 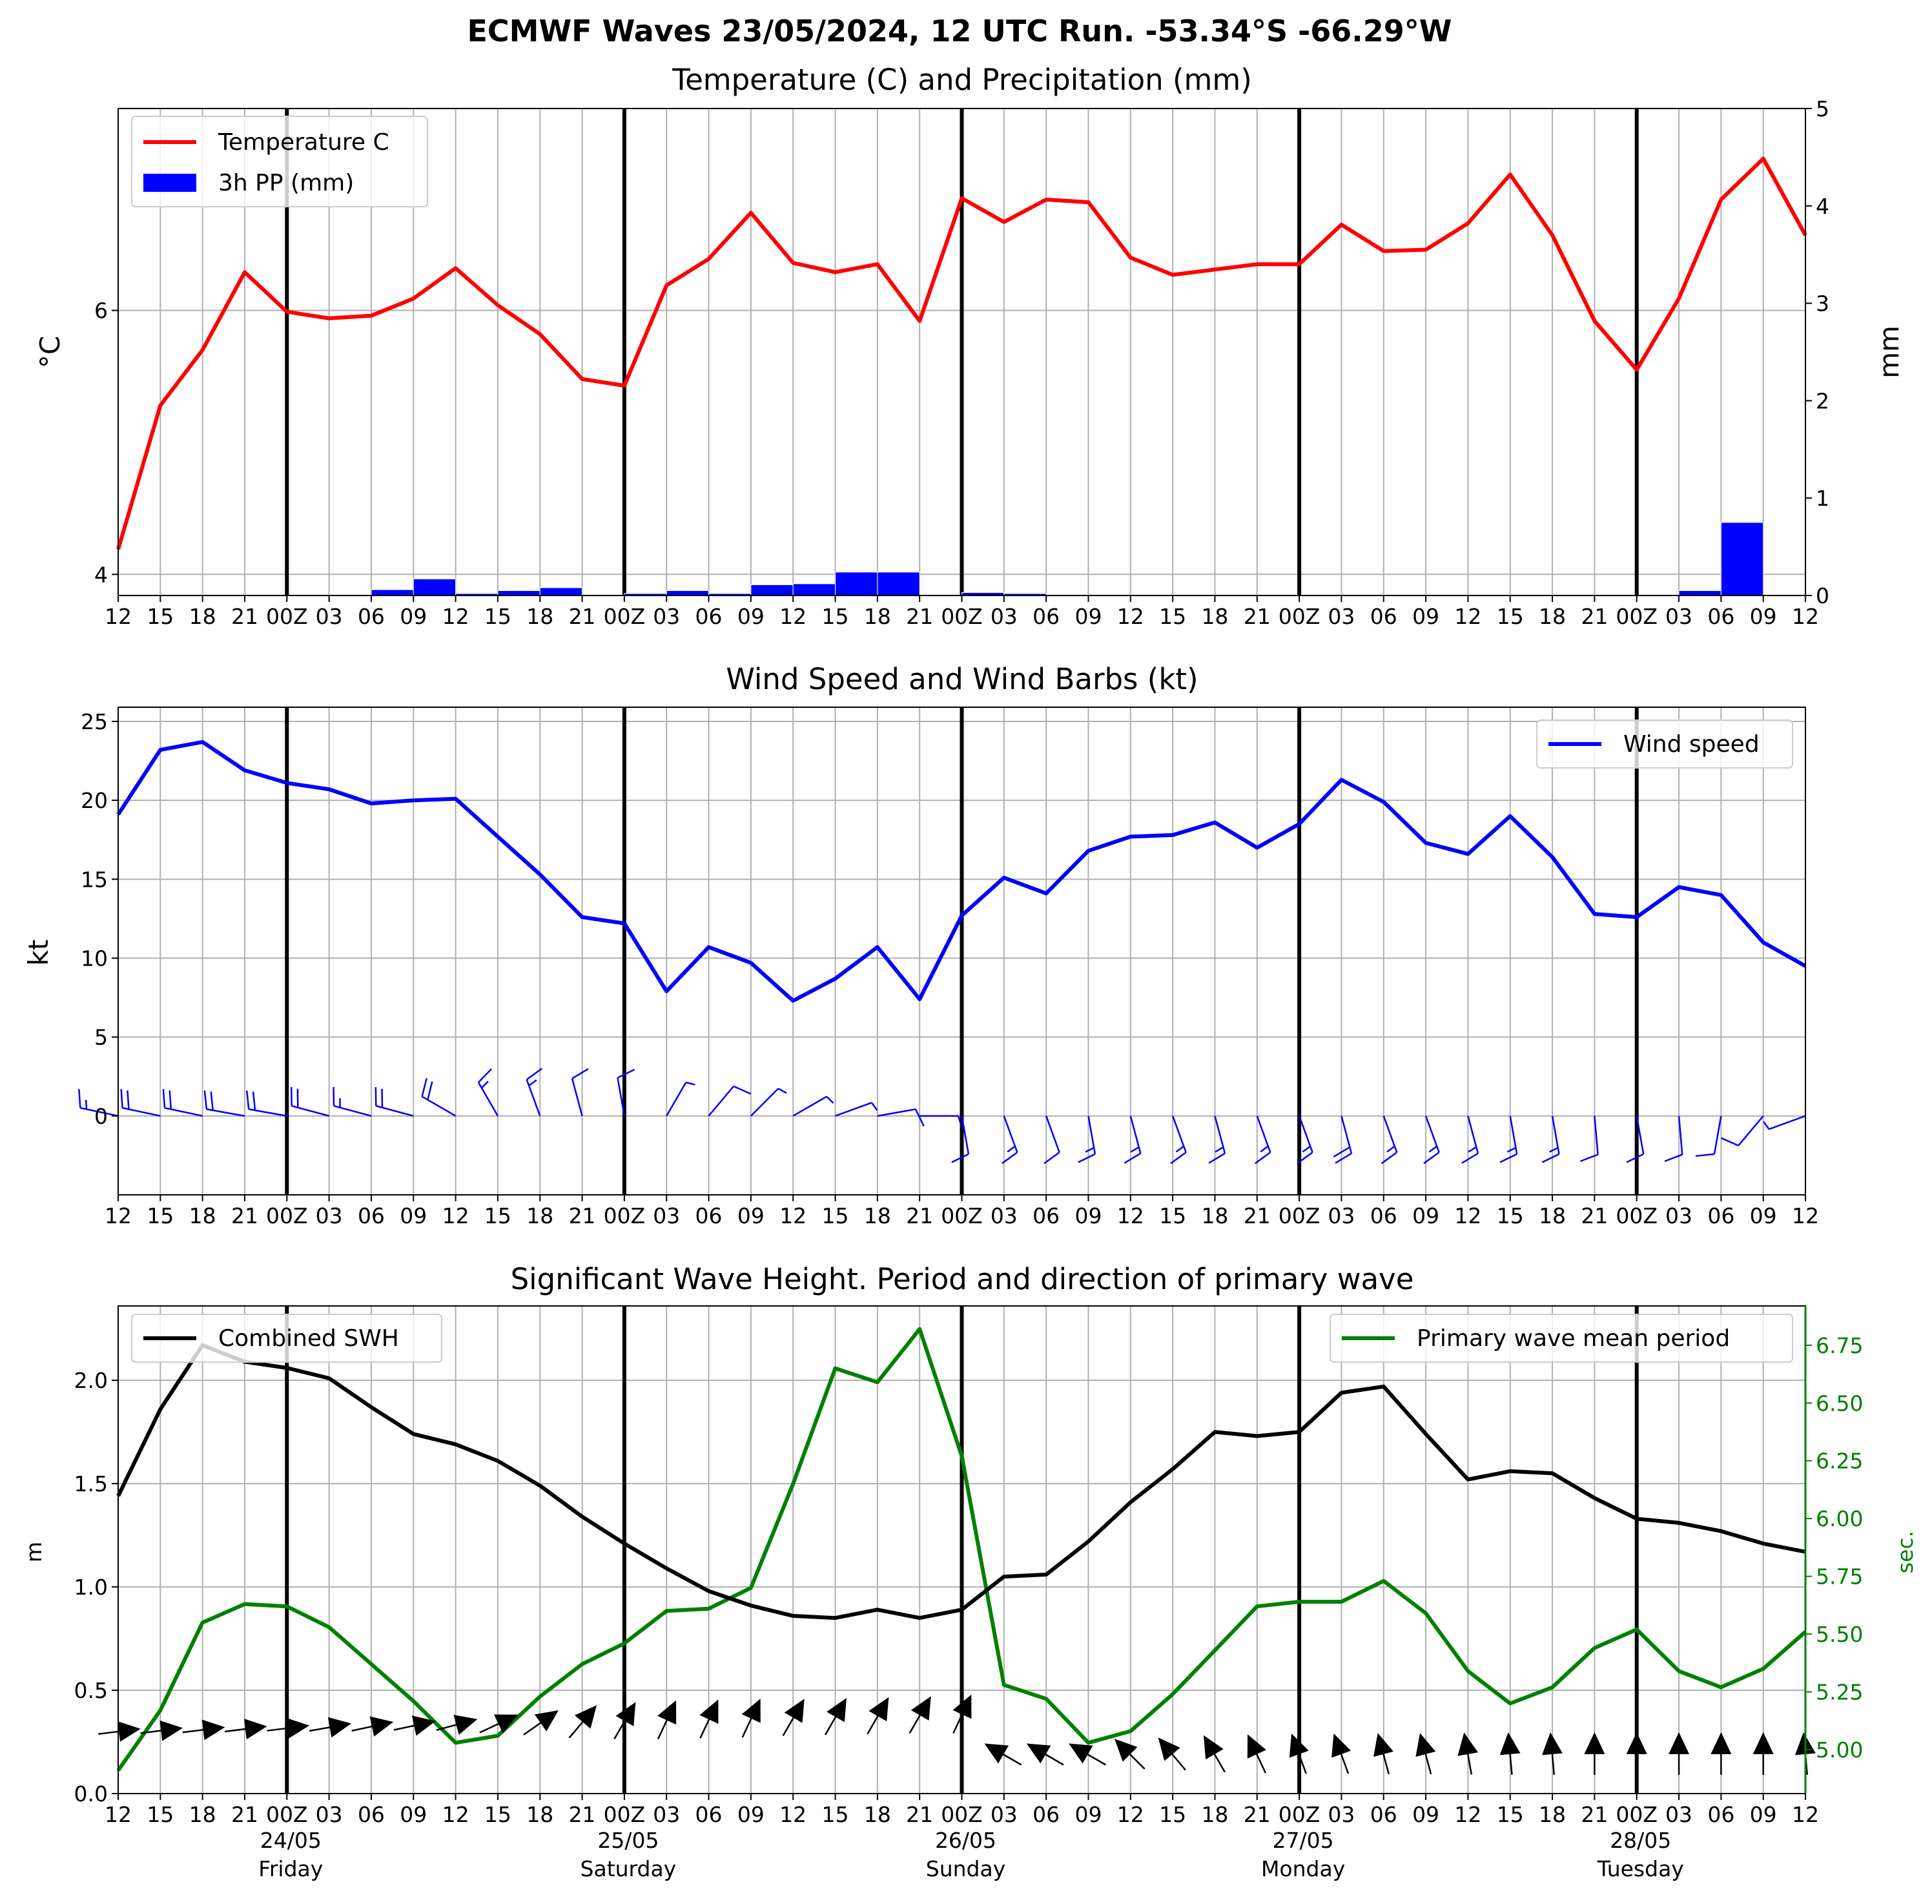 What do you see at coordinates (101, 1037) in the screenshot?
I see `y-tick-label: 5` at bounding box center [101, 1037].